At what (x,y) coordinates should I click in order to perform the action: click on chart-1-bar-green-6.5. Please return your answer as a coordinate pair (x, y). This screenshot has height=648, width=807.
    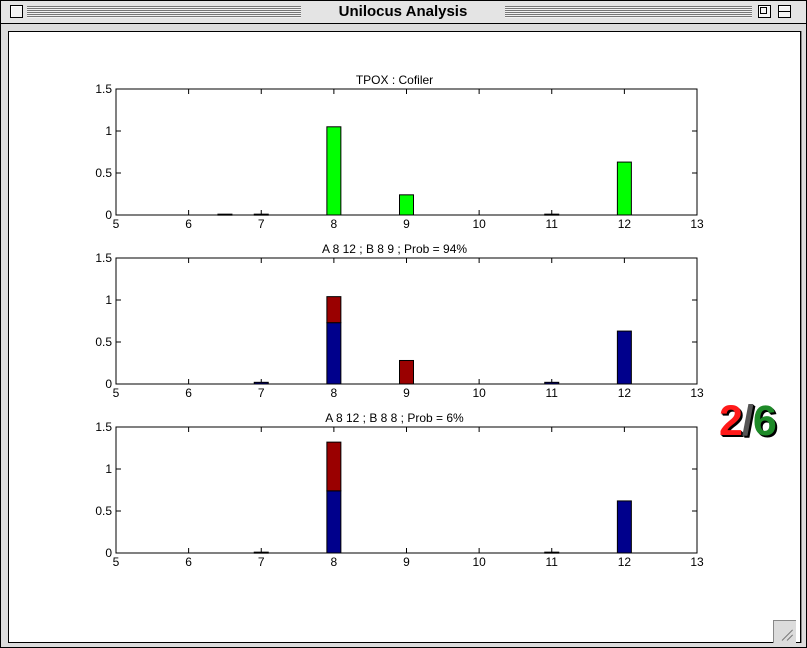
    Looking at the image, I should click on (225, 214).